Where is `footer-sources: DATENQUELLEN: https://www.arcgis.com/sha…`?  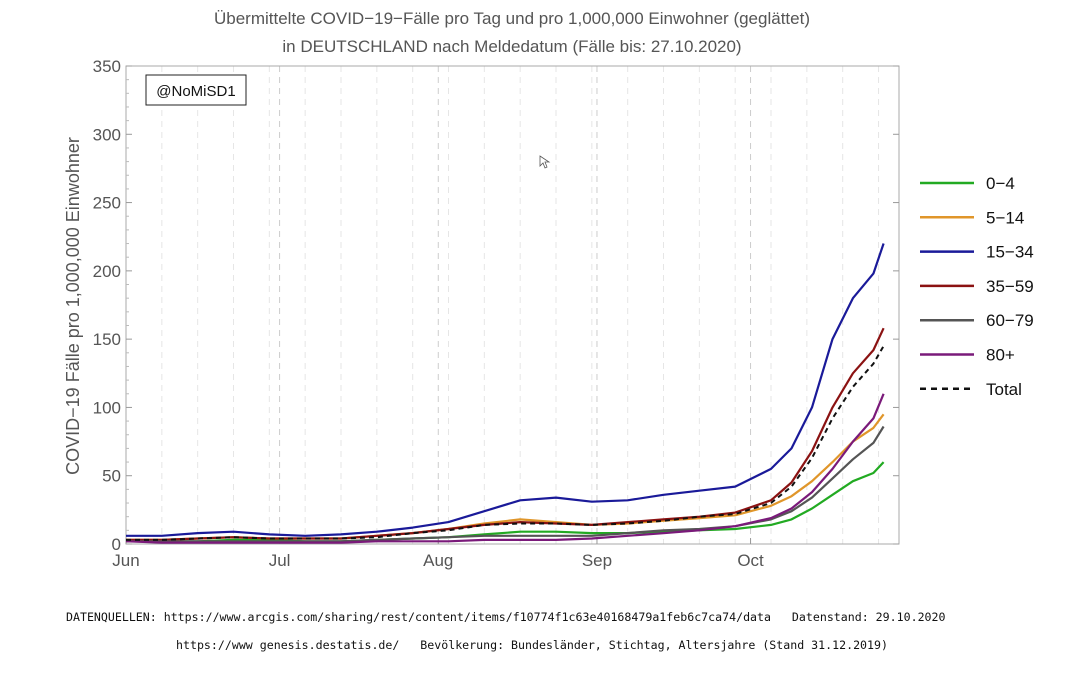 footer-sources: DATENQUELLEN: https://www.arcgis.com/sha… is located at coordinates (506, 617).